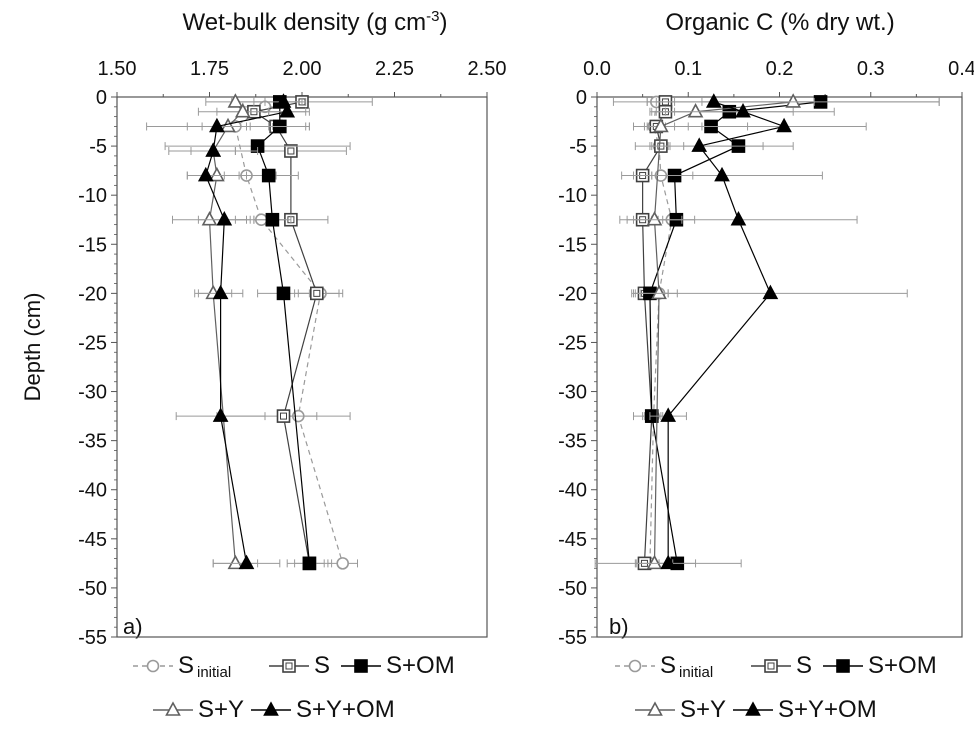 This screenshot has width=974, height=740. What do you see at coordinates (302, 69) in the screenshot?
I see `x-tick-label: 2.00` at bounding box center [302, 69].